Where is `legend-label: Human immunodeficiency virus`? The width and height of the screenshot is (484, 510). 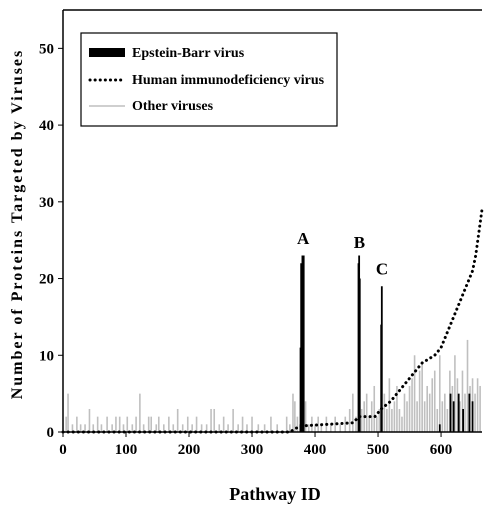 legend-label: Human immunodeficiency virus is located at coordinates (228, 80).